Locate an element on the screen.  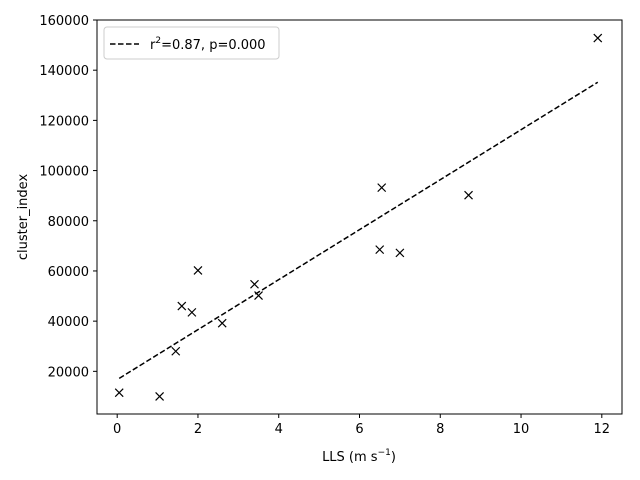
x-axis-ticks: 0 2 4 6 8 10 12 is located at coordinates (361, 425).